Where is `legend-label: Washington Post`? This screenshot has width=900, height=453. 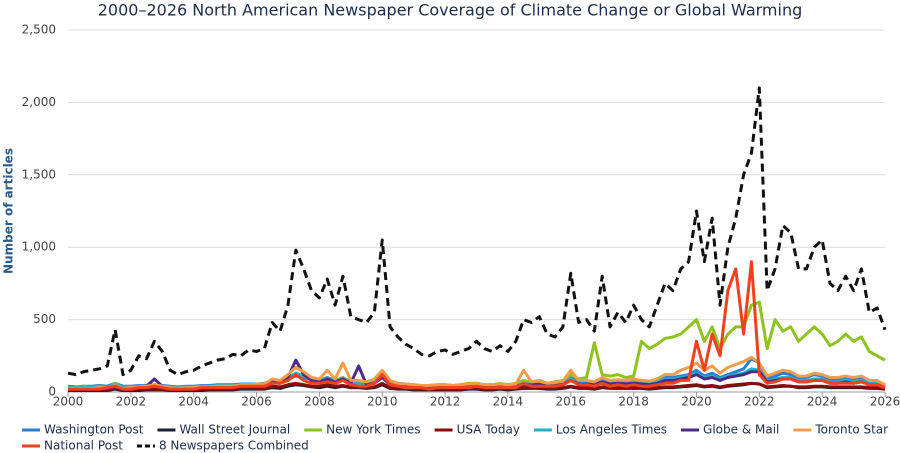 legend-label: Washington Post is located at coordinates (94, 430).